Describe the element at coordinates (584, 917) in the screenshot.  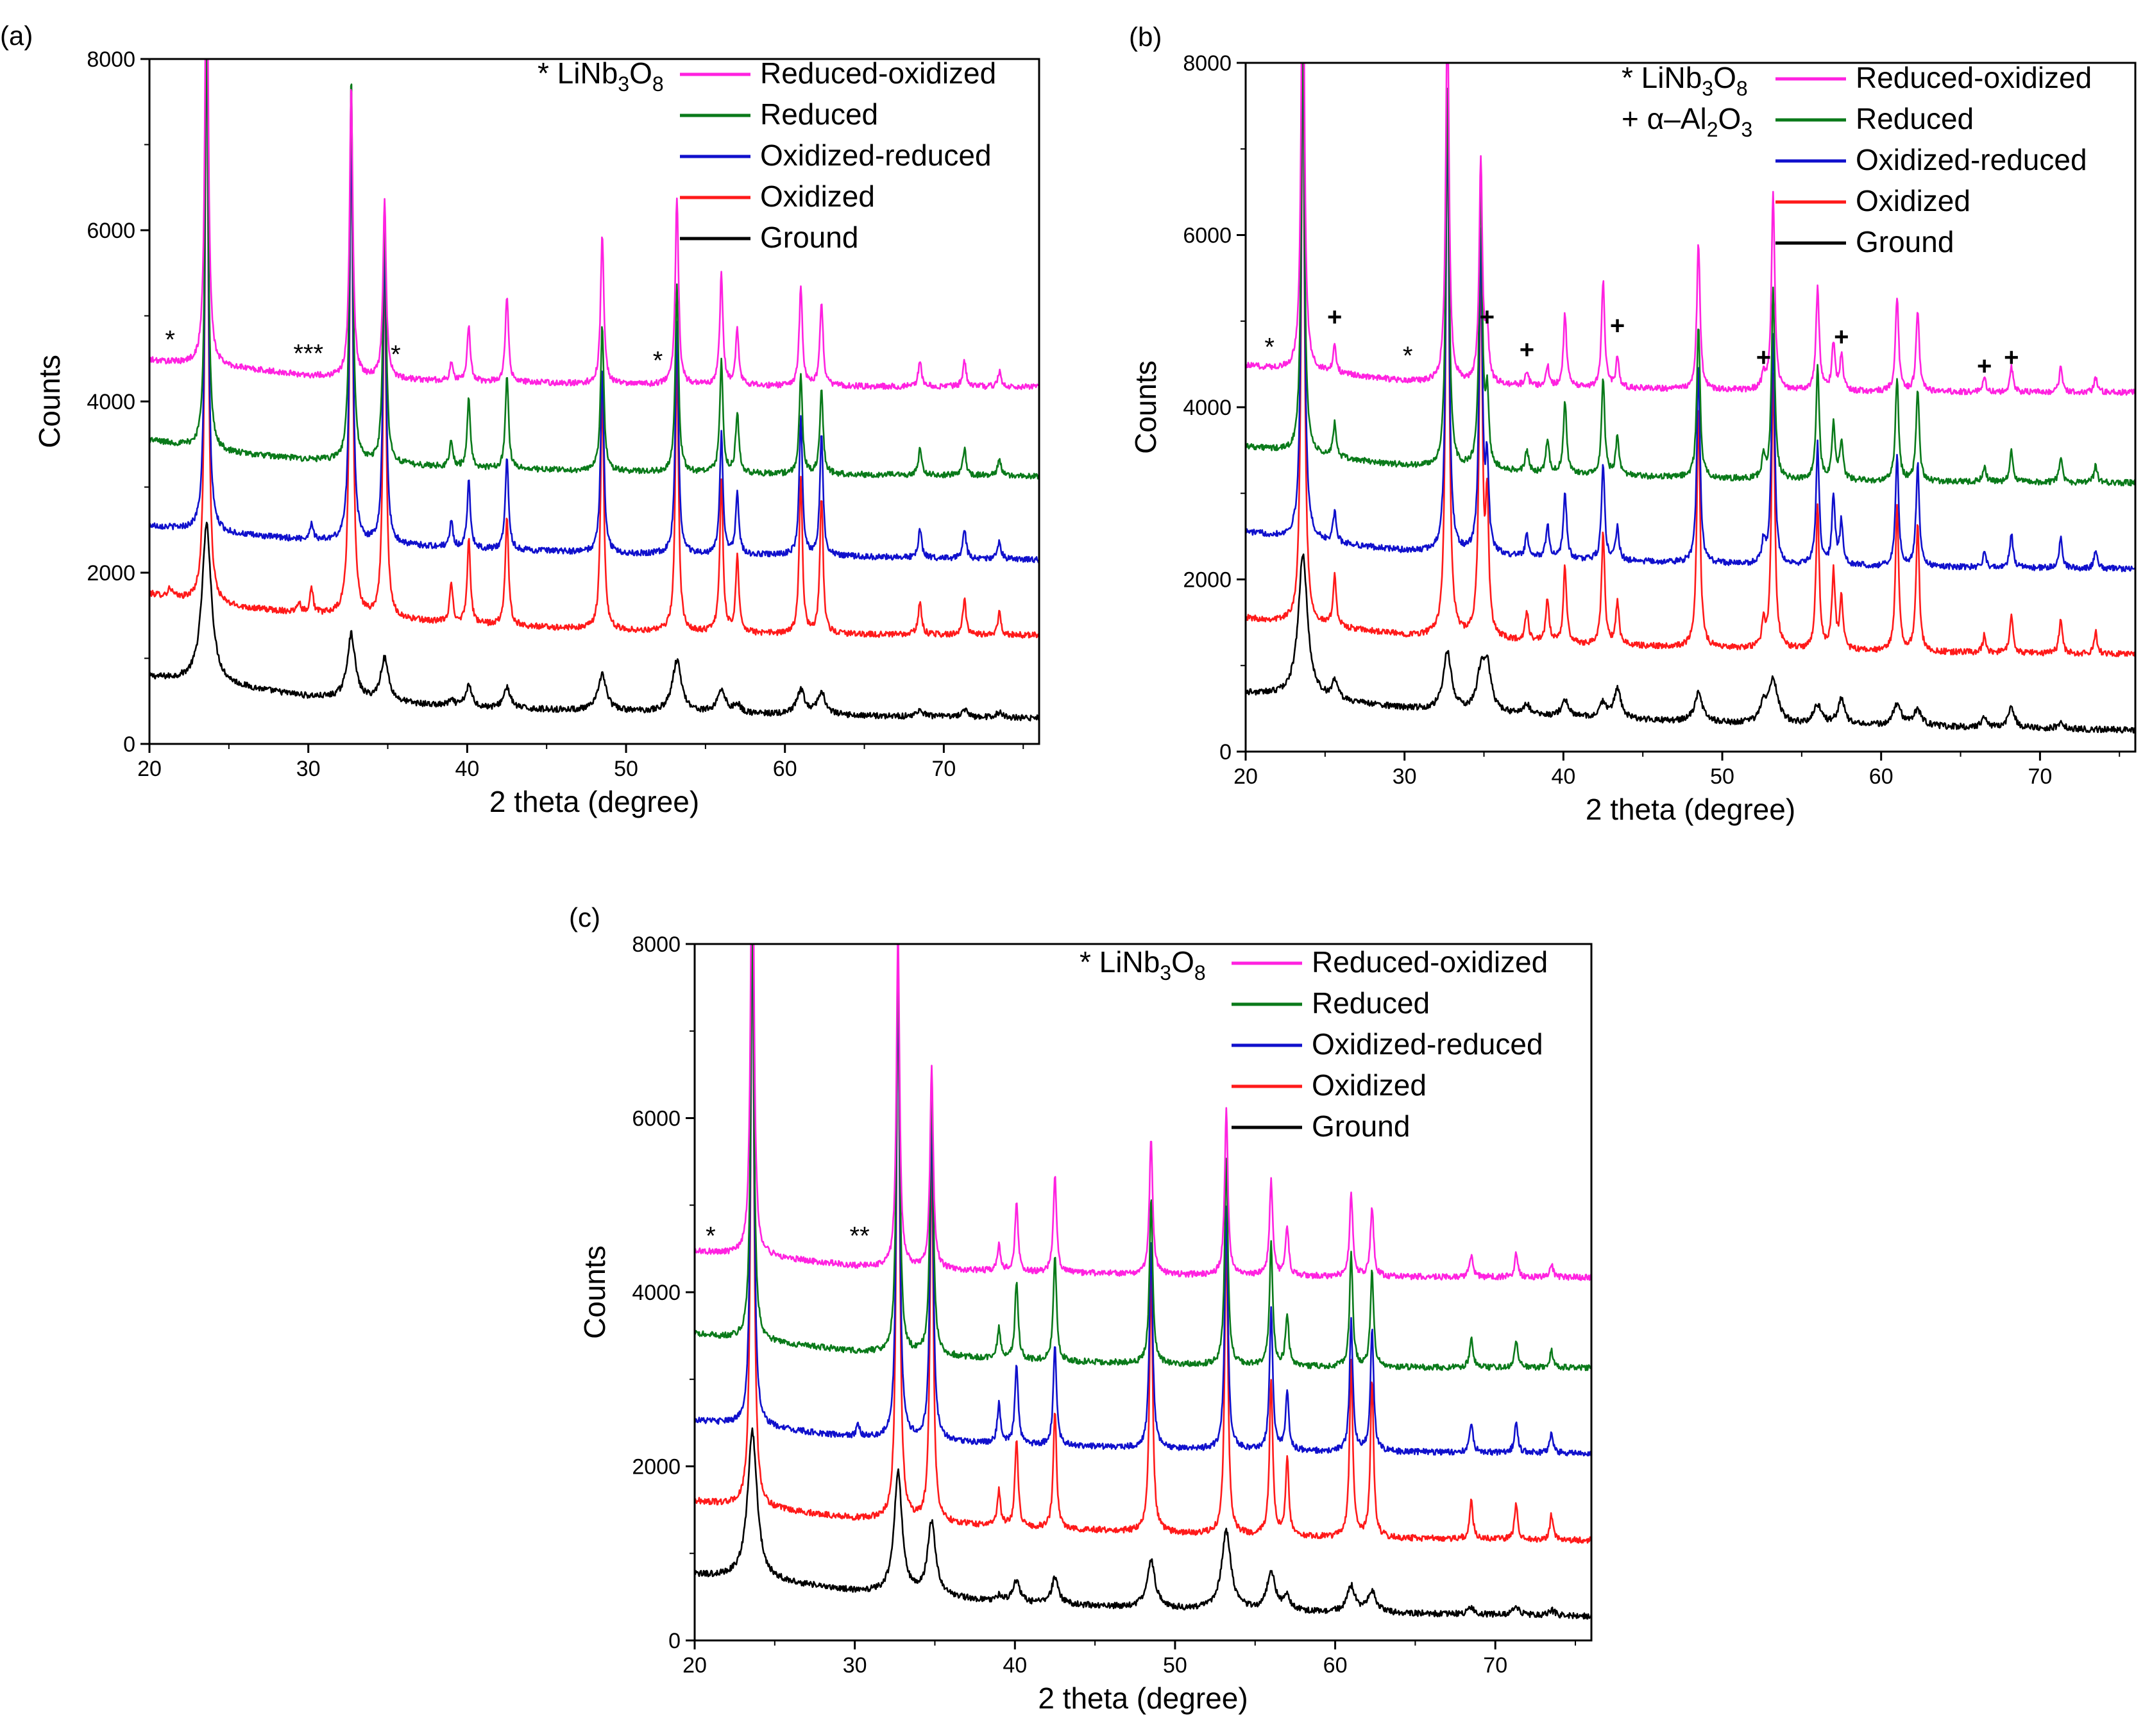
I see `panel-label: (c)` at that location.